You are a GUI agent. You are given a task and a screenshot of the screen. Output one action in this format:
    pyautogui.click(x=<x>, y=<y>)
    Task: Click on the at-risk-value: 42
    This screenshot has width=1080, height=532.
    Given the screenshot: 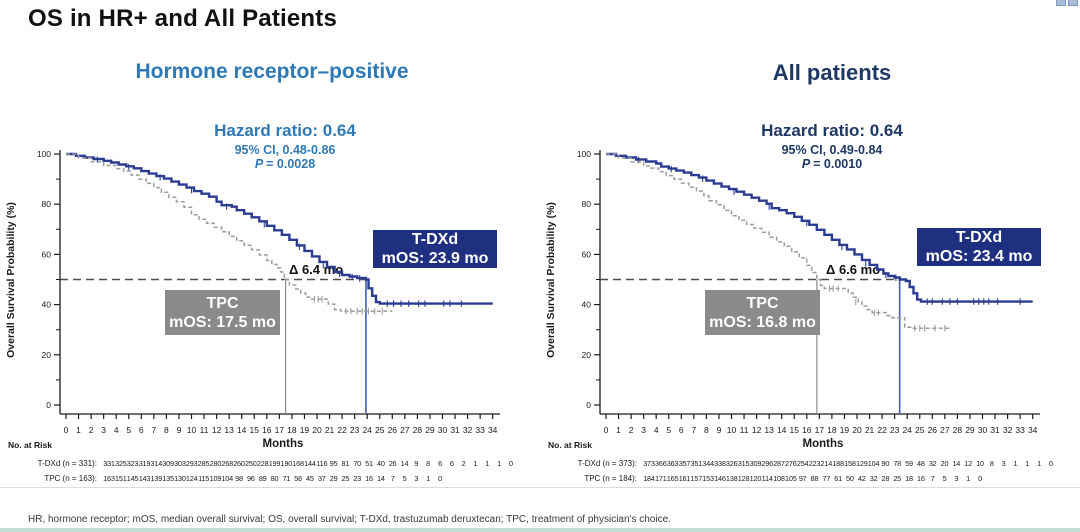 What is the action you would take?
    pyautogui.click(x=862, y=478)
    